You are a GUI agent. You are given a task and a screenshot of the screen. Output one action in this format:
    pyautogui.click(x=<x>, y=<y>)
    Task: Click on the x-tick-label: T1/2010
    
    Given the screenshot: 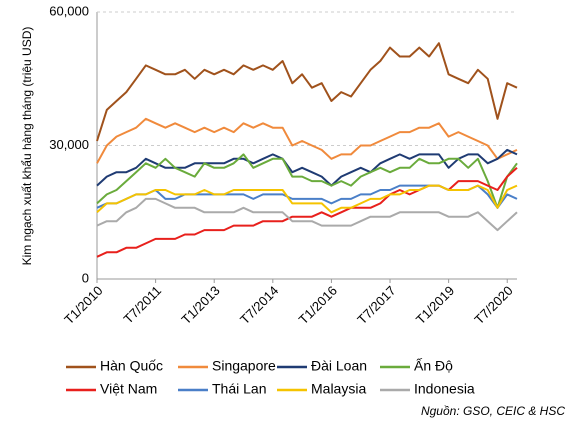 What is the action you would take?
    pyautogui.click(x=83, y=305)
    